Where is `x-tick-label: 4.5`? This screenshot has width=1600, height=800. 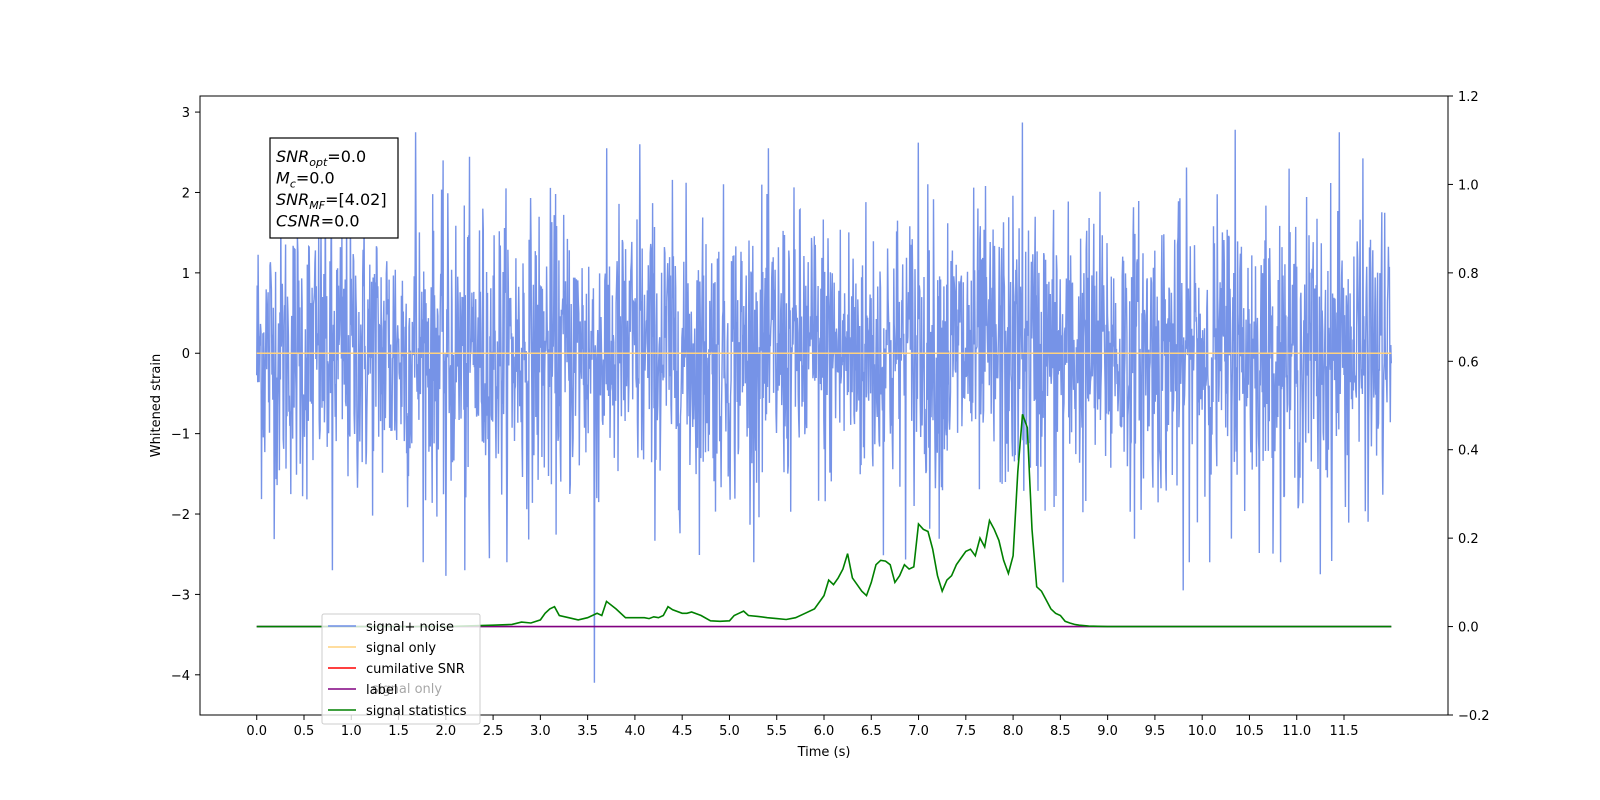 x-tick-label: 4.5 is located at coordinates (682, 731).